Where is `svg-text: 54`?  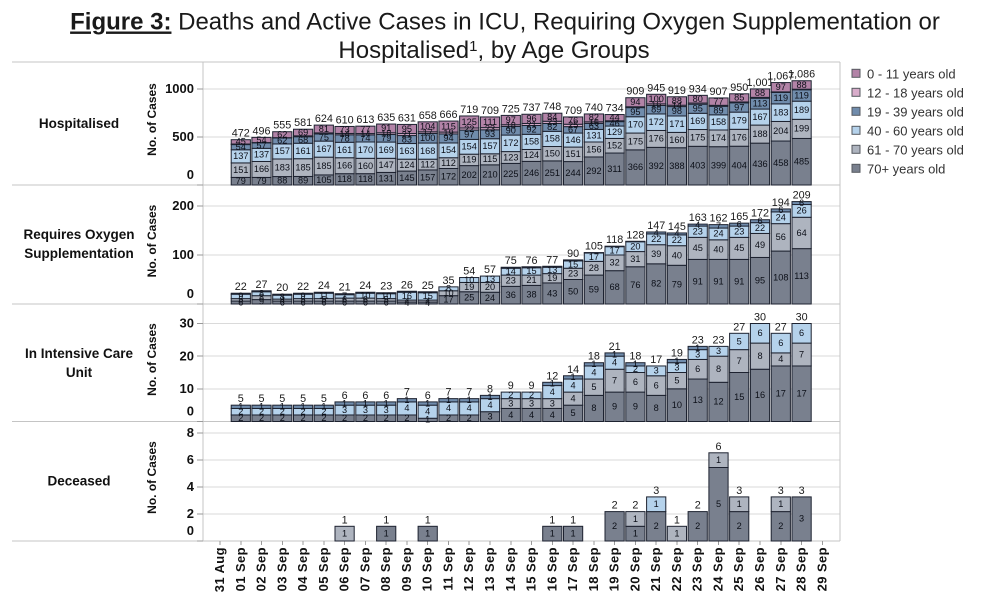 svg-text: 54 is located at coordinates (469, 272).